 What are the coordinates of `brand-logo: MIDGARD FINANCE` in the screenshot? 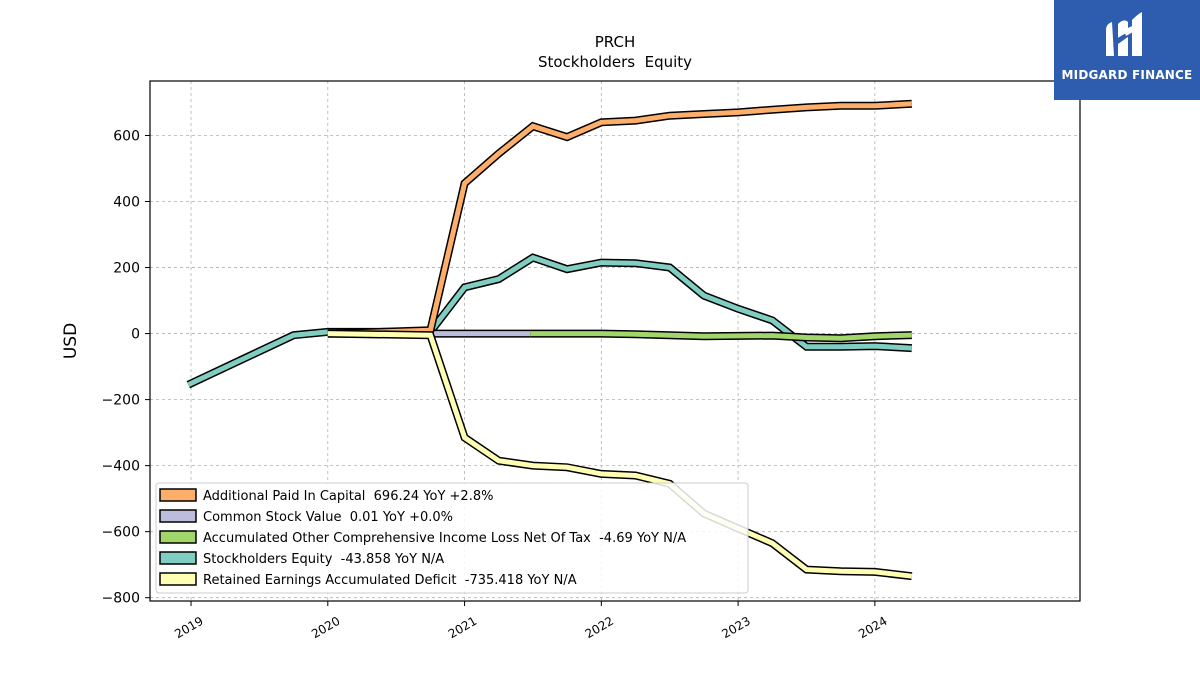 It's located at (1127, 50).